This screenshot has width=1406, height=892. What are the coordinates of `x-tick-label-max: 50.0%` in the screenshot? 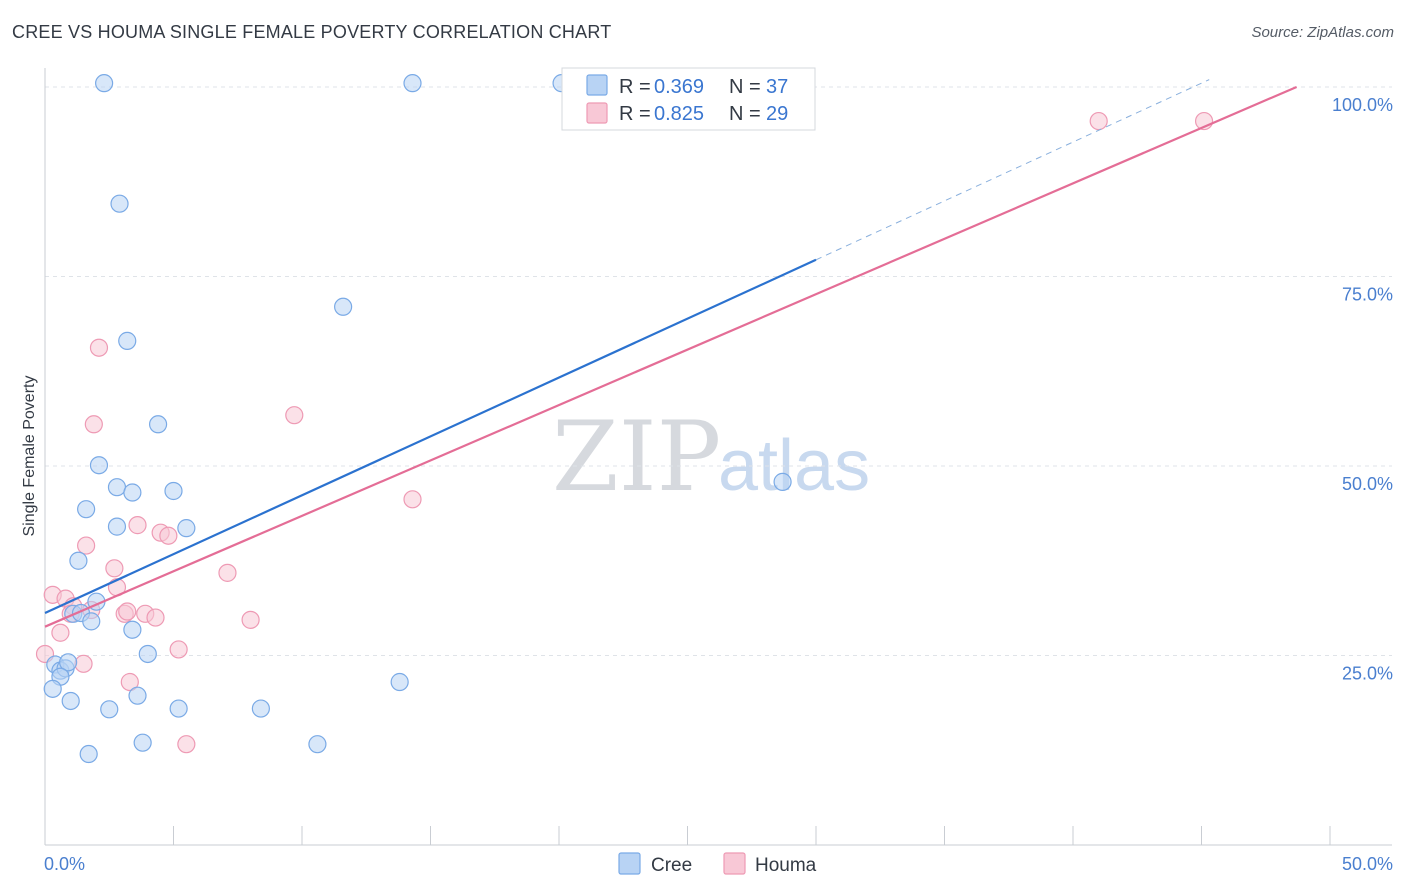 It's located at (1367, 864).